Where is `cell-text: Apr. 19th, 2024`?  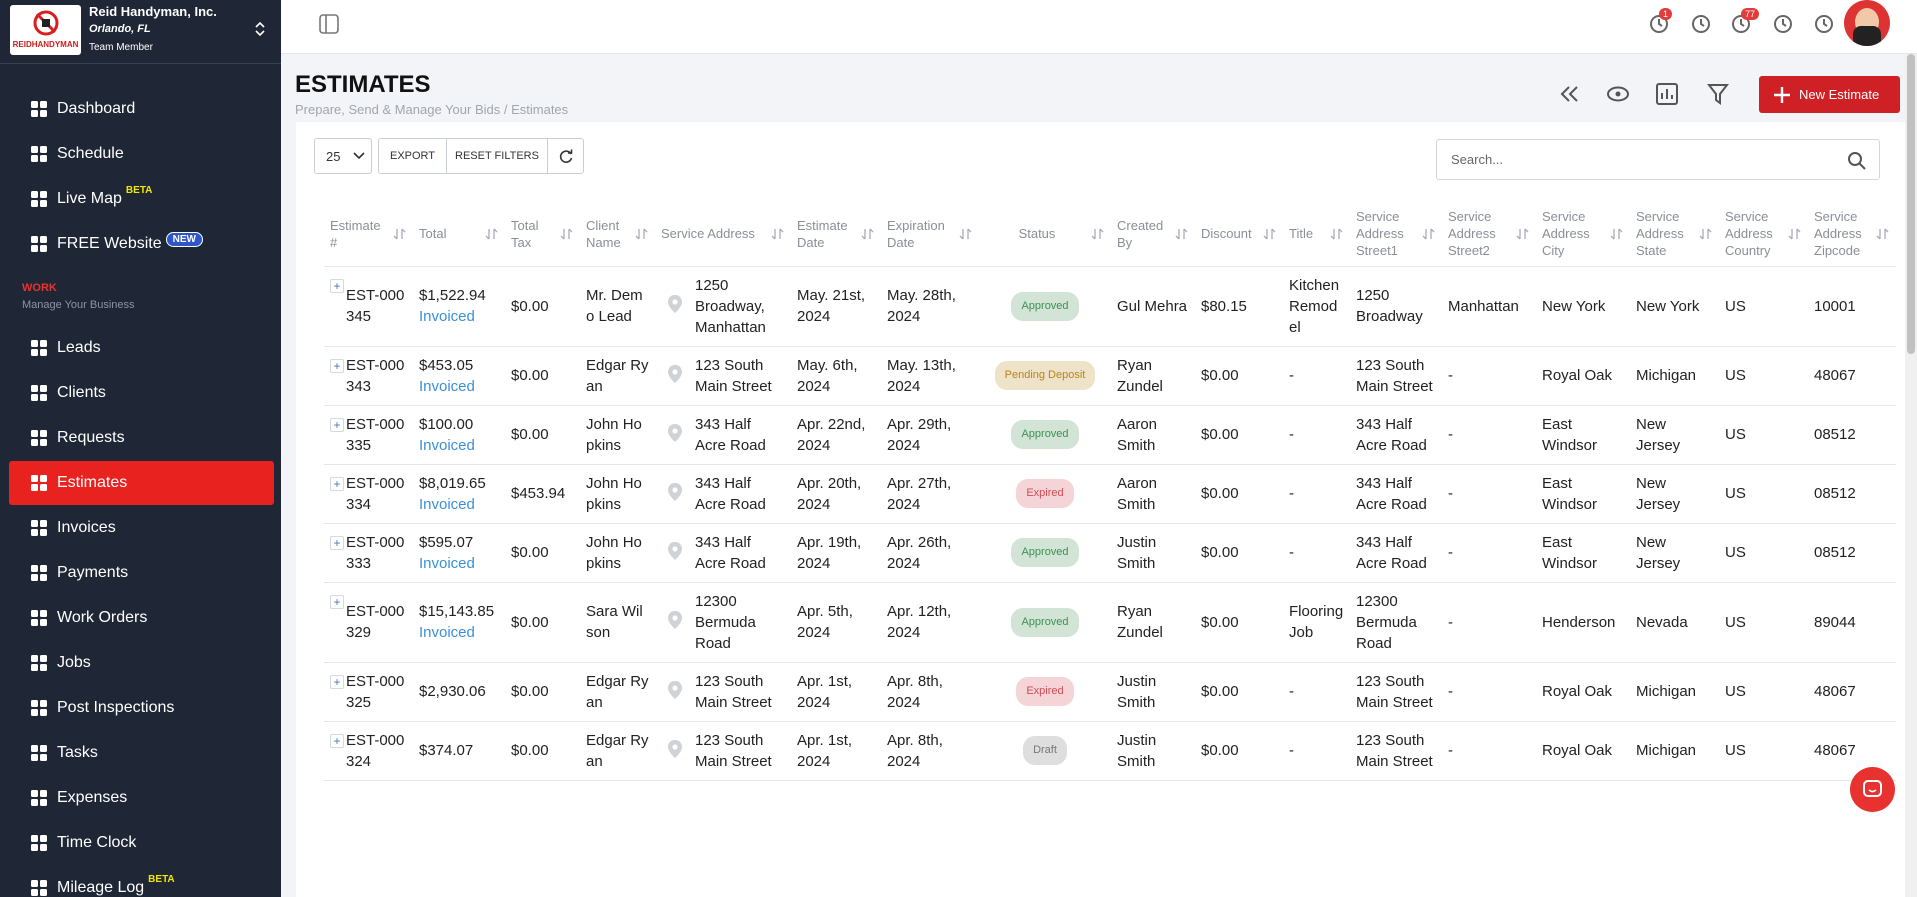 cell-text: Apr. 19th, 2024 is located at coordinates (829, 552).